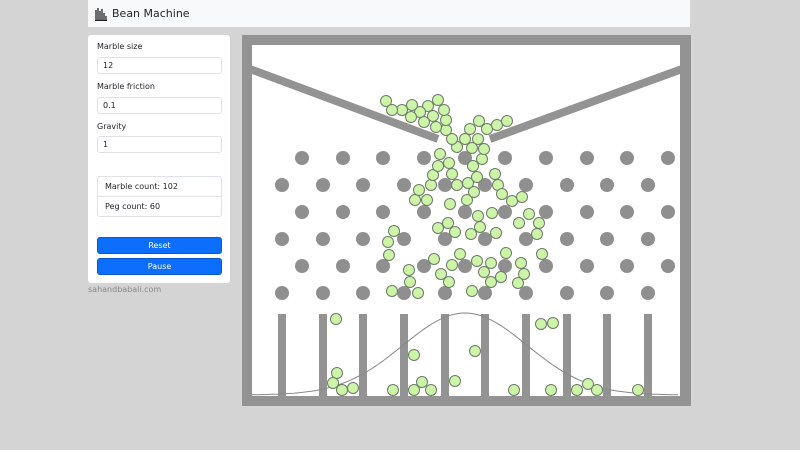 Image resolution: width=800 pixels, height=450 pixels. Describe the element at coordinates (159, 245) in the screenshot. I see `reset-button: Reset` at that location.